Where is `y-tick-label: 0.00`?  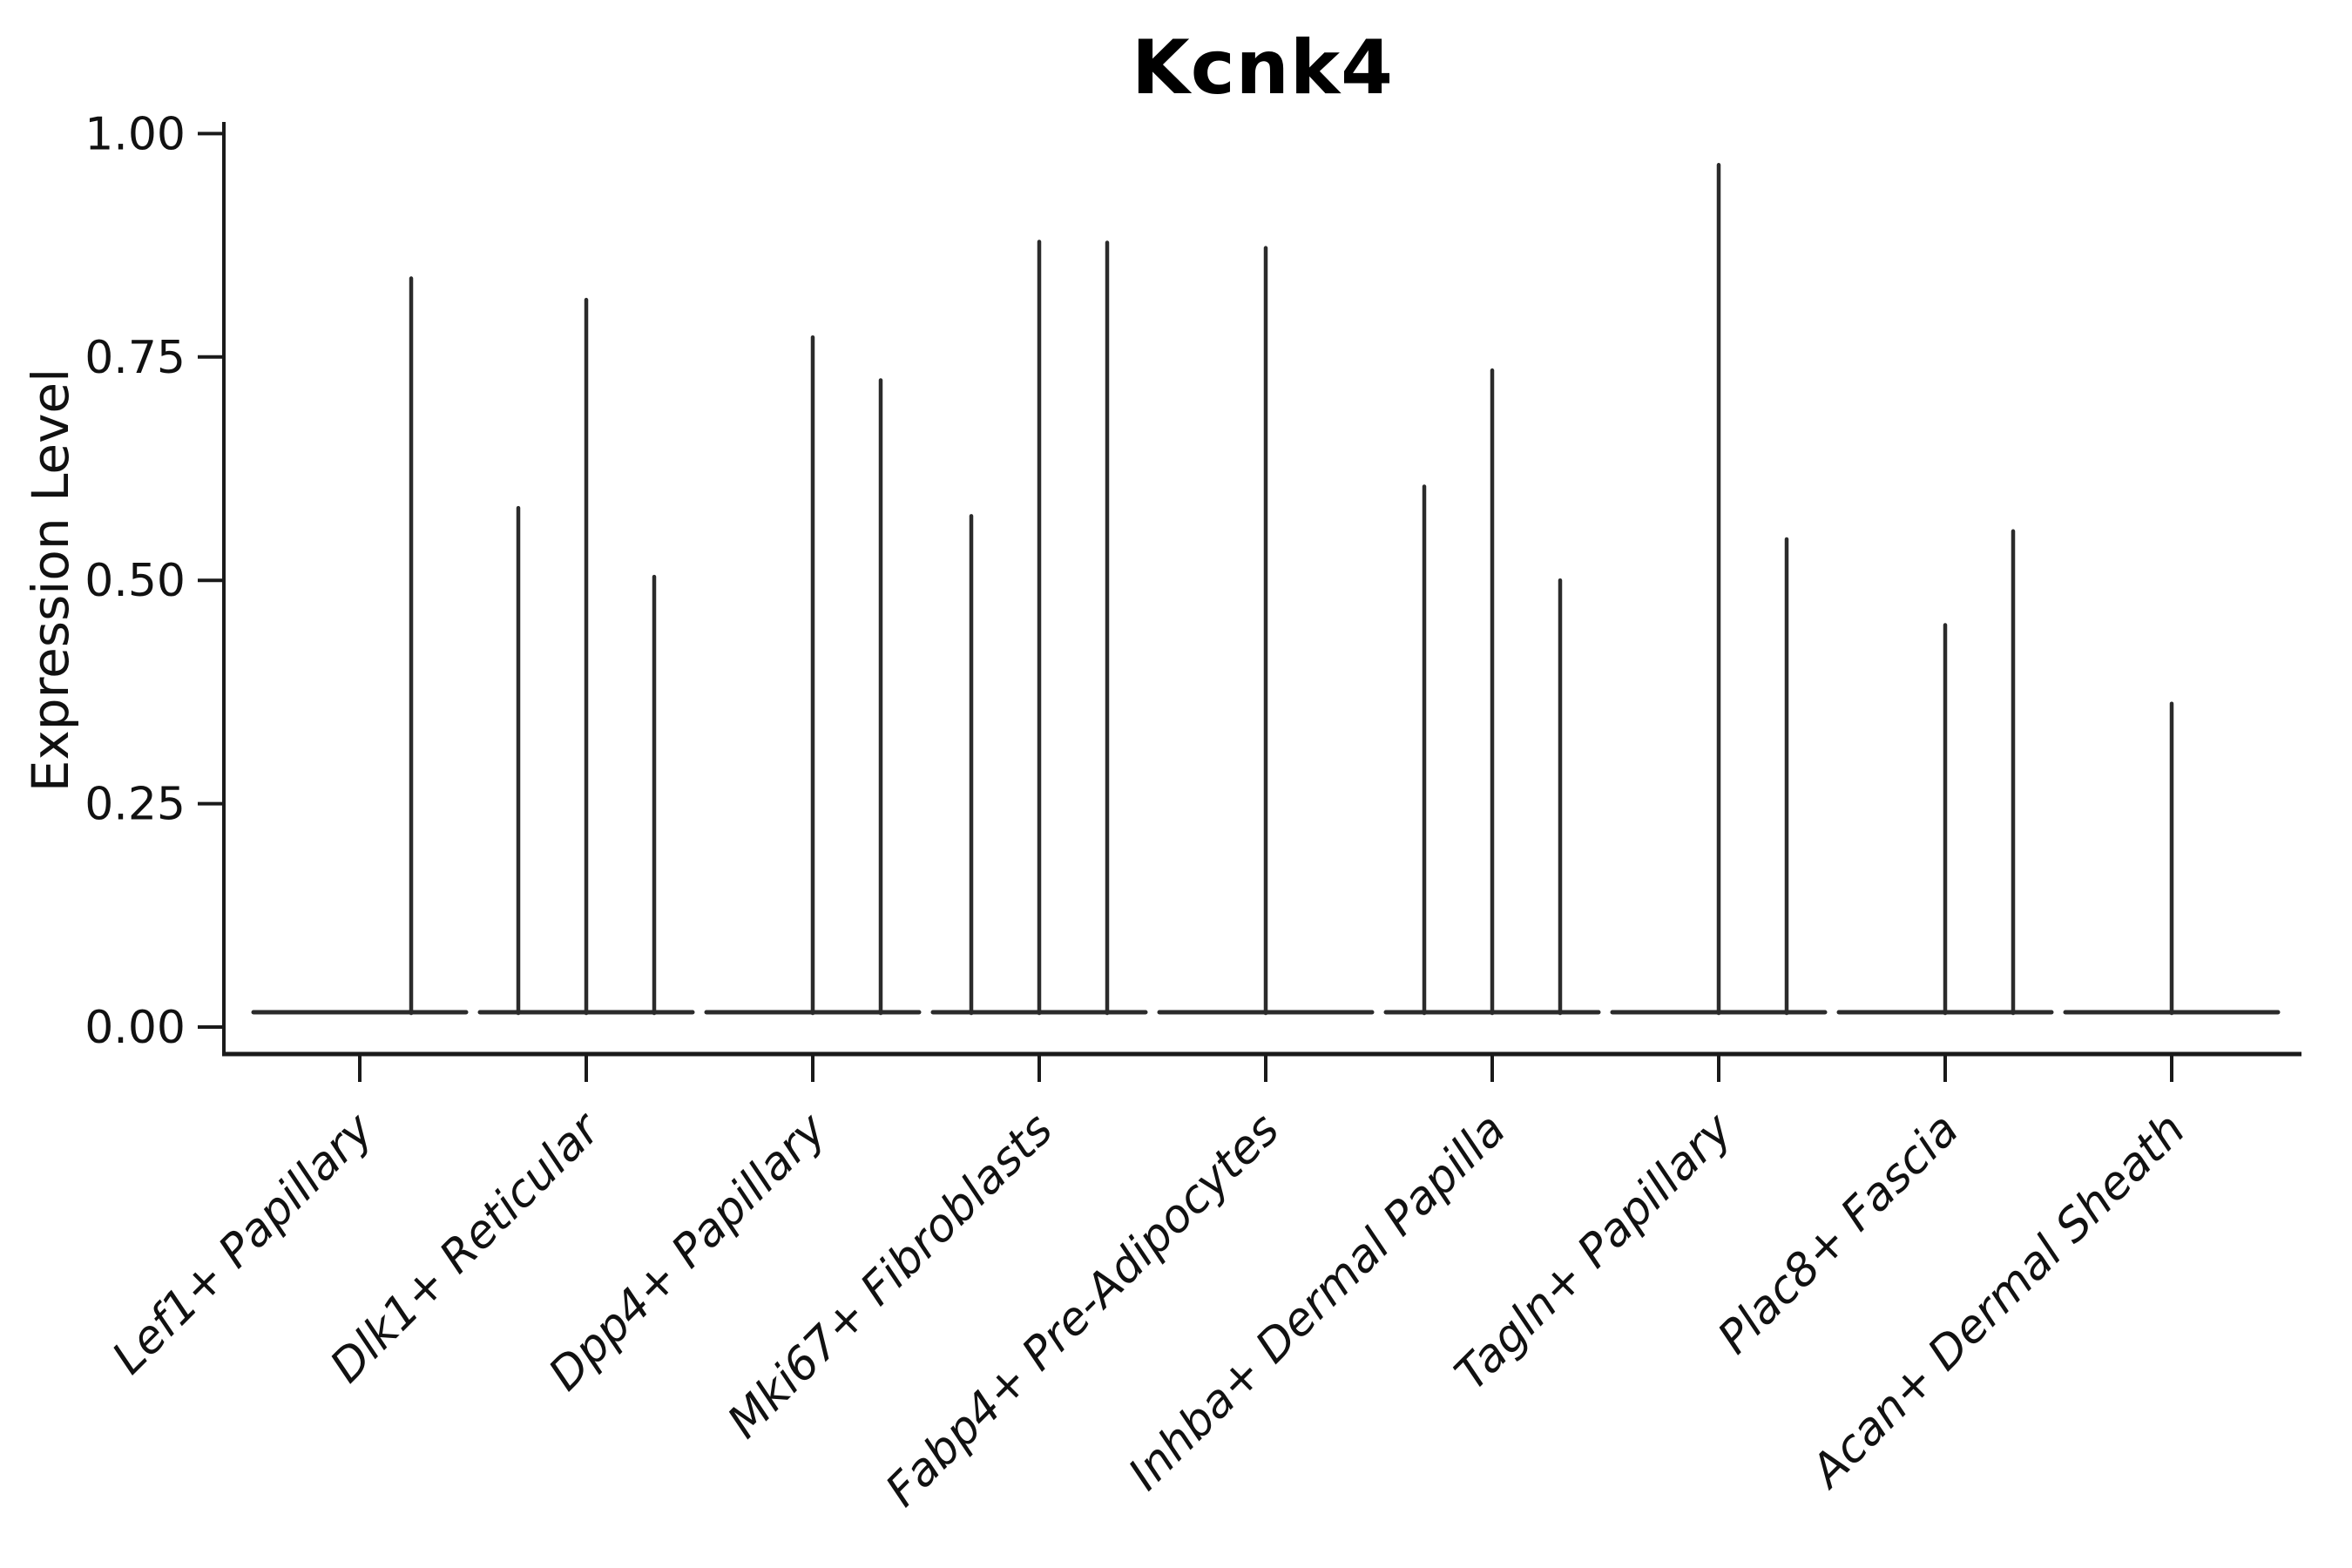
y-tick-label: 0.00 is located at coordinates (135, 1028).